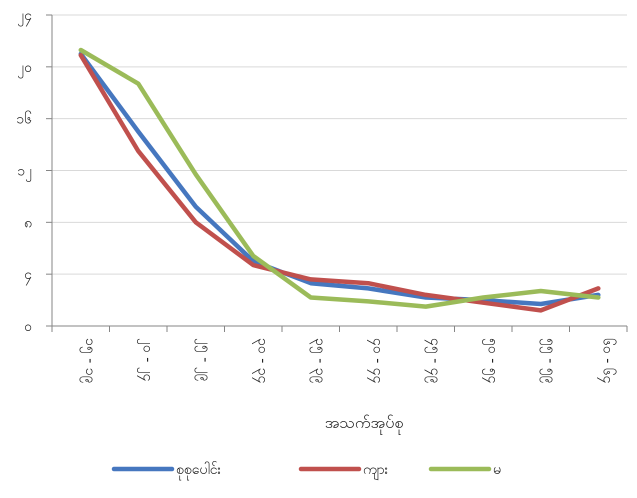  Describe the element at coordinates (606, 361) in the screenshot. I see `x-tick-label: ၆၀ - ၆၄` at that location.